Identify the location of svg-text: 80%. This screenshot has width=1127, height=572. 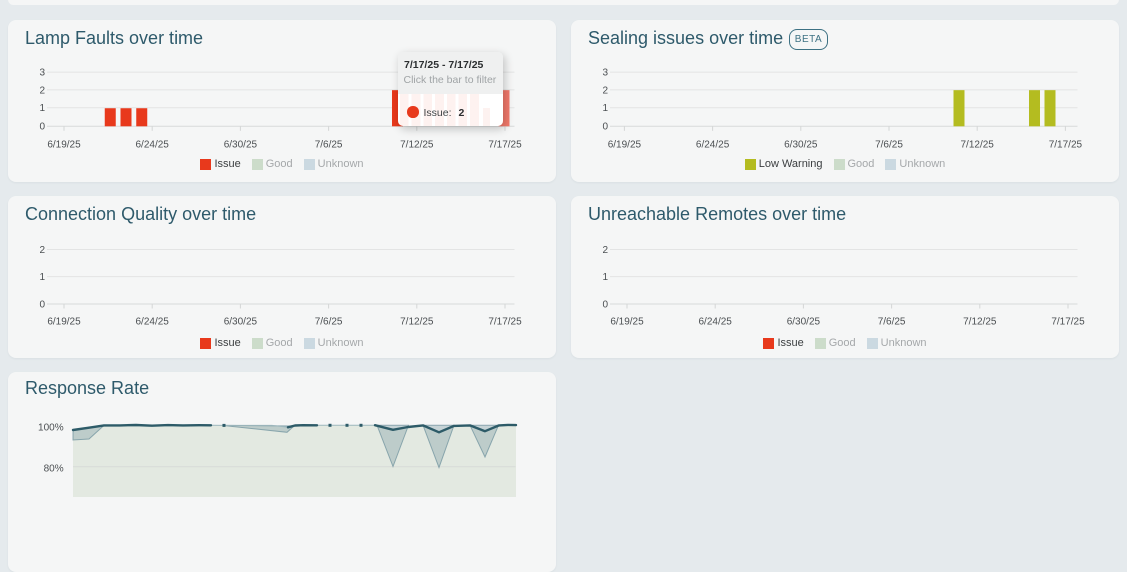
(54, 468).